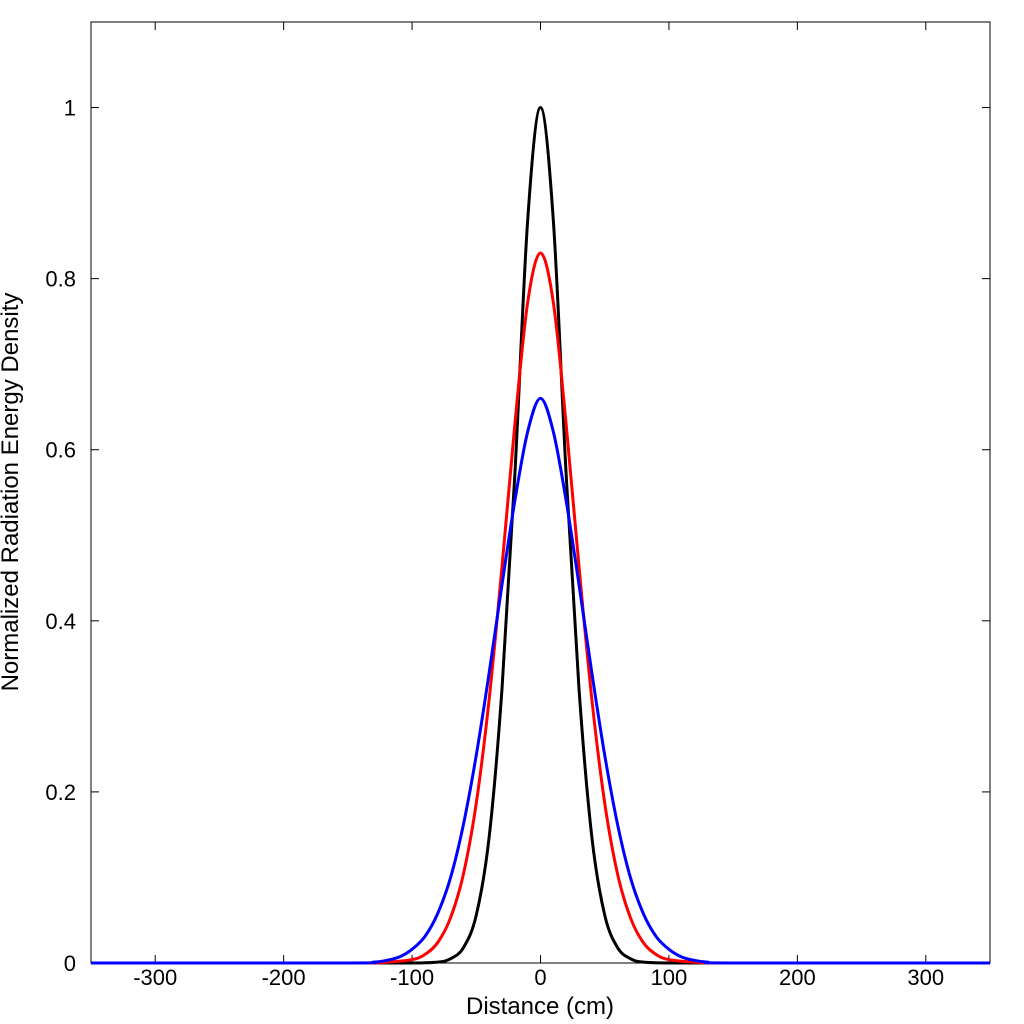 The width and height of the screenshot is (1024, 1024). Describe the element at coordinates (412, 977) in the screenshot. I see `x-tick-label: -100` at that location.